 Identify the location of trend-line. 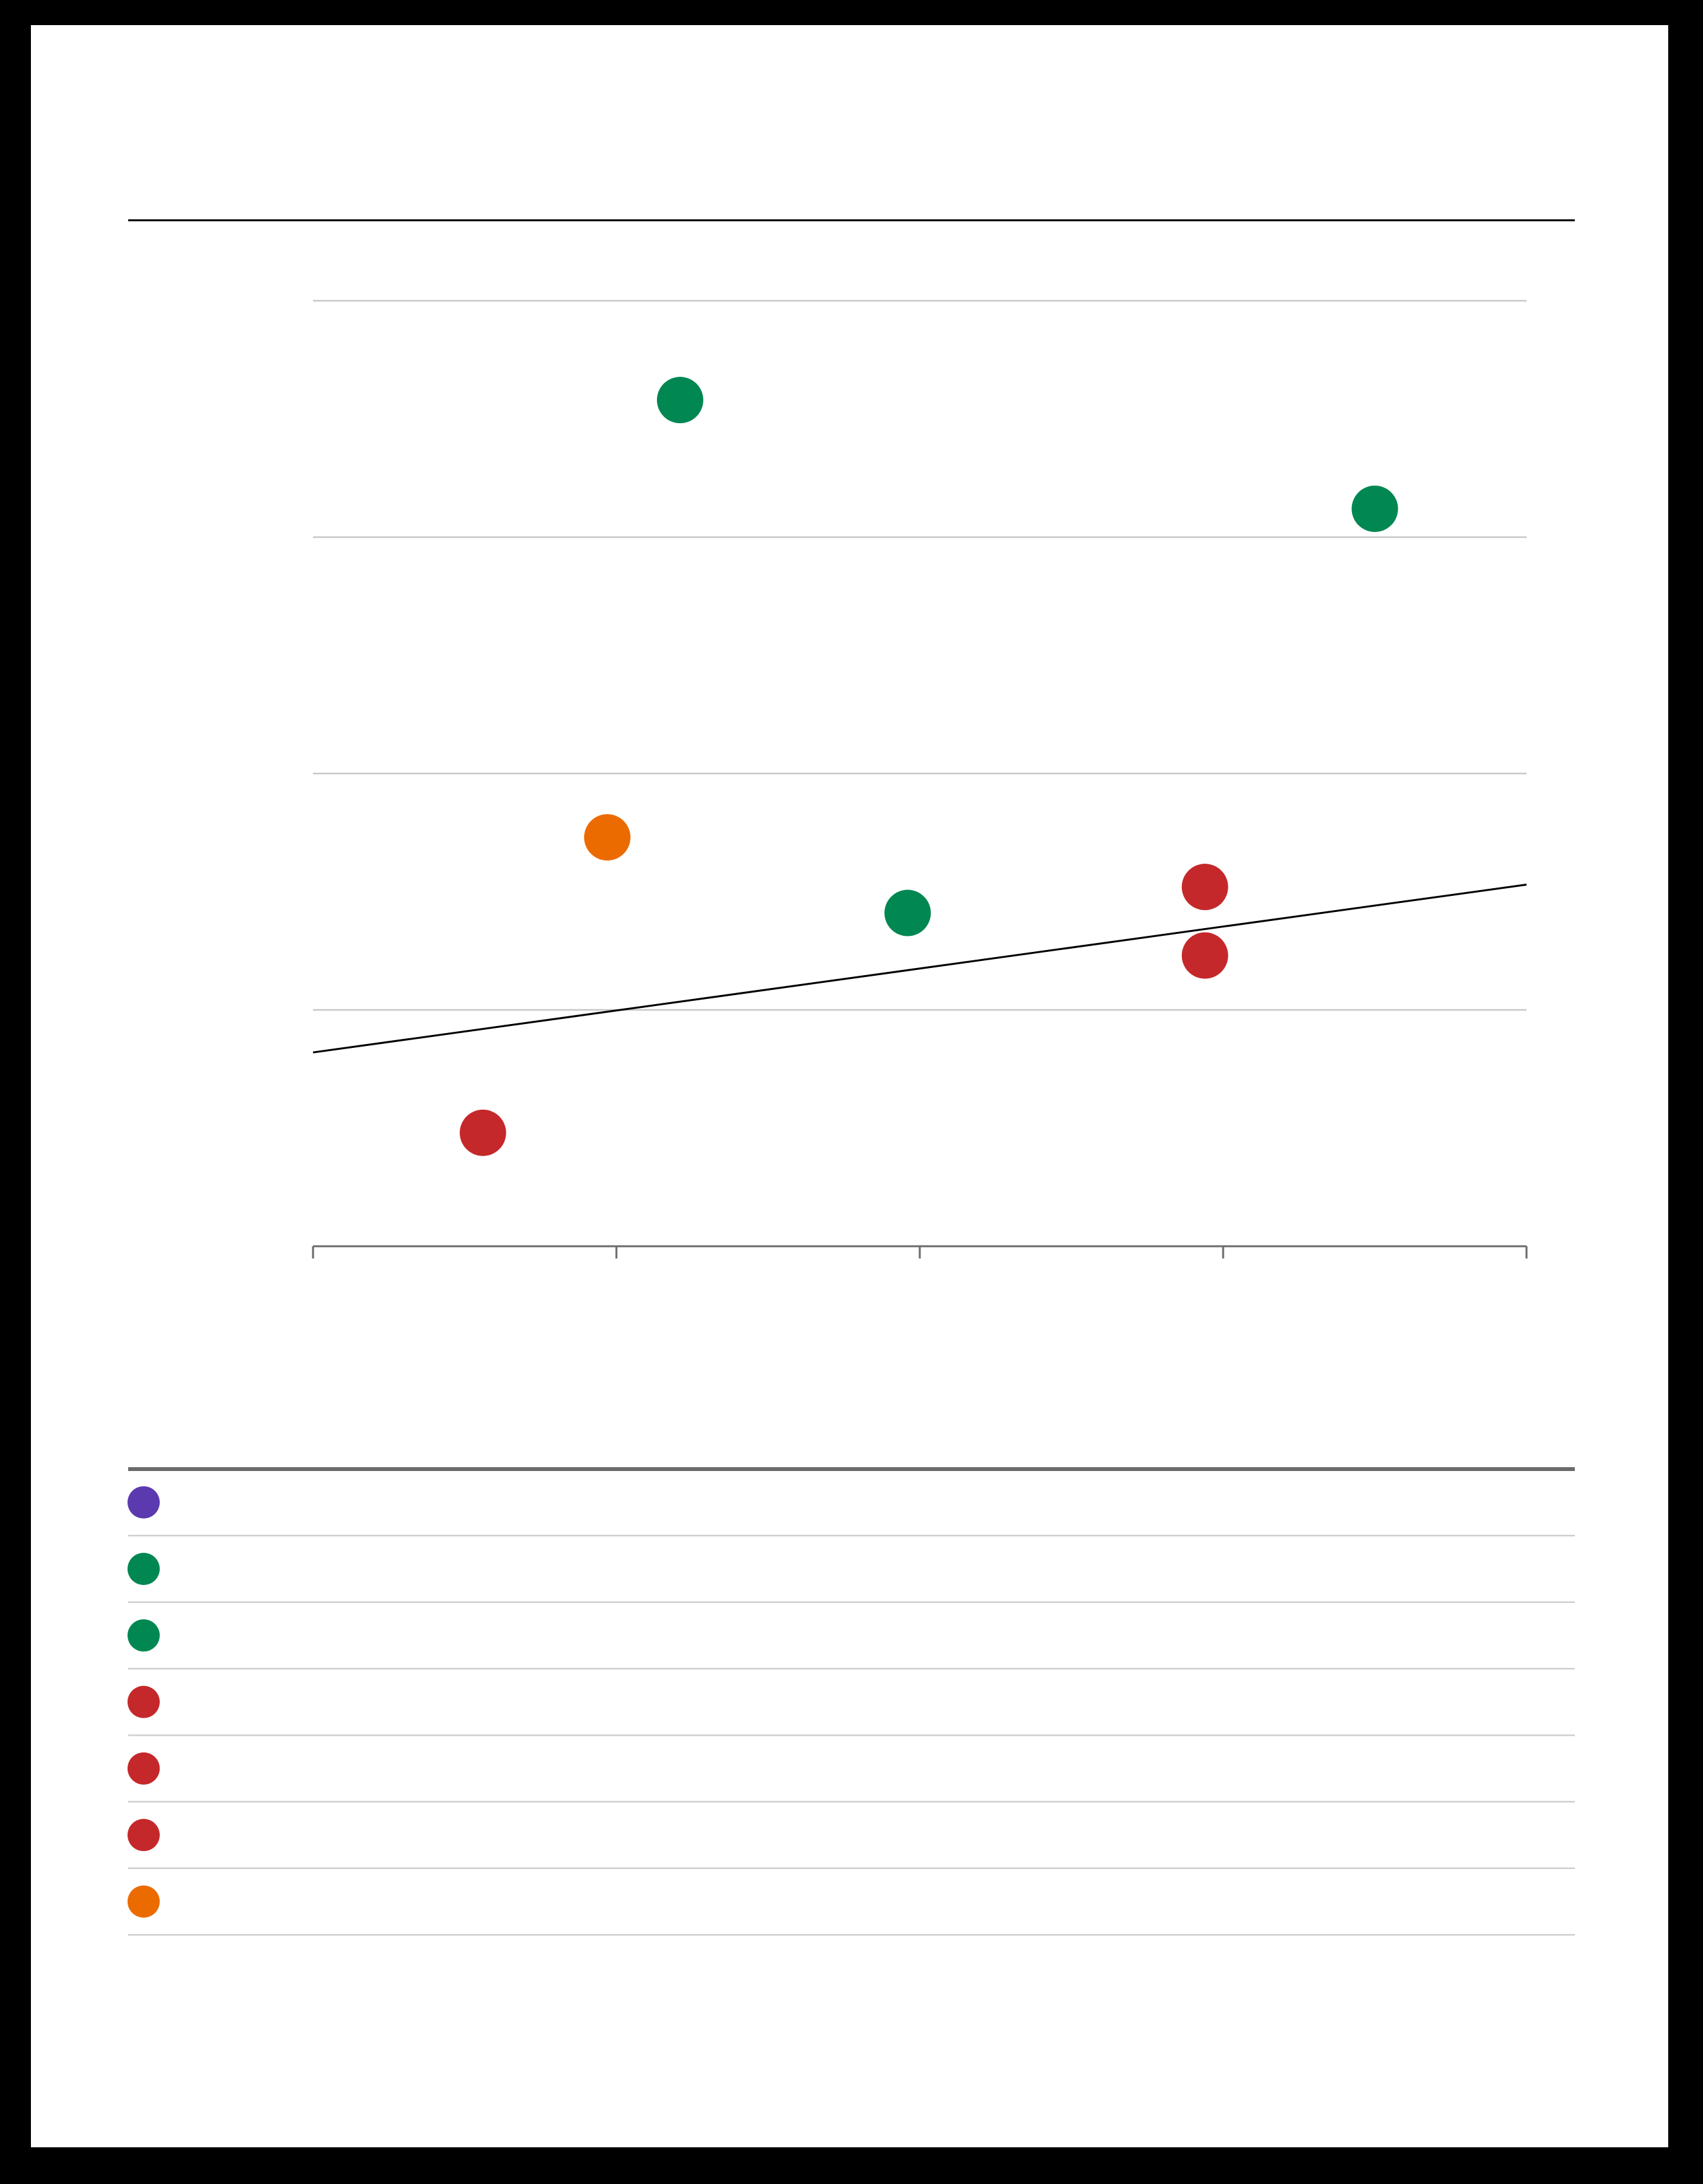
(919, 969).